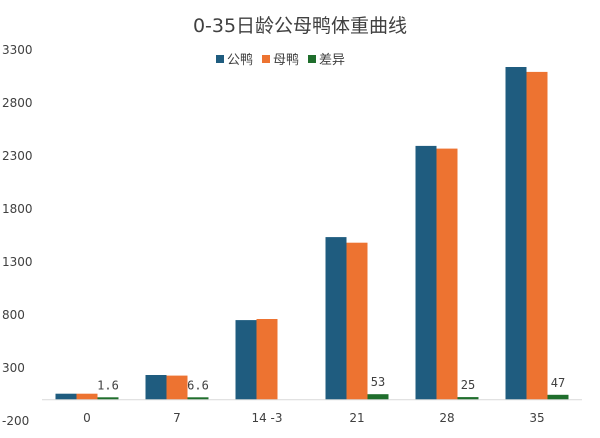  I want to click on legend-swatch-差异, so click(312, 59).